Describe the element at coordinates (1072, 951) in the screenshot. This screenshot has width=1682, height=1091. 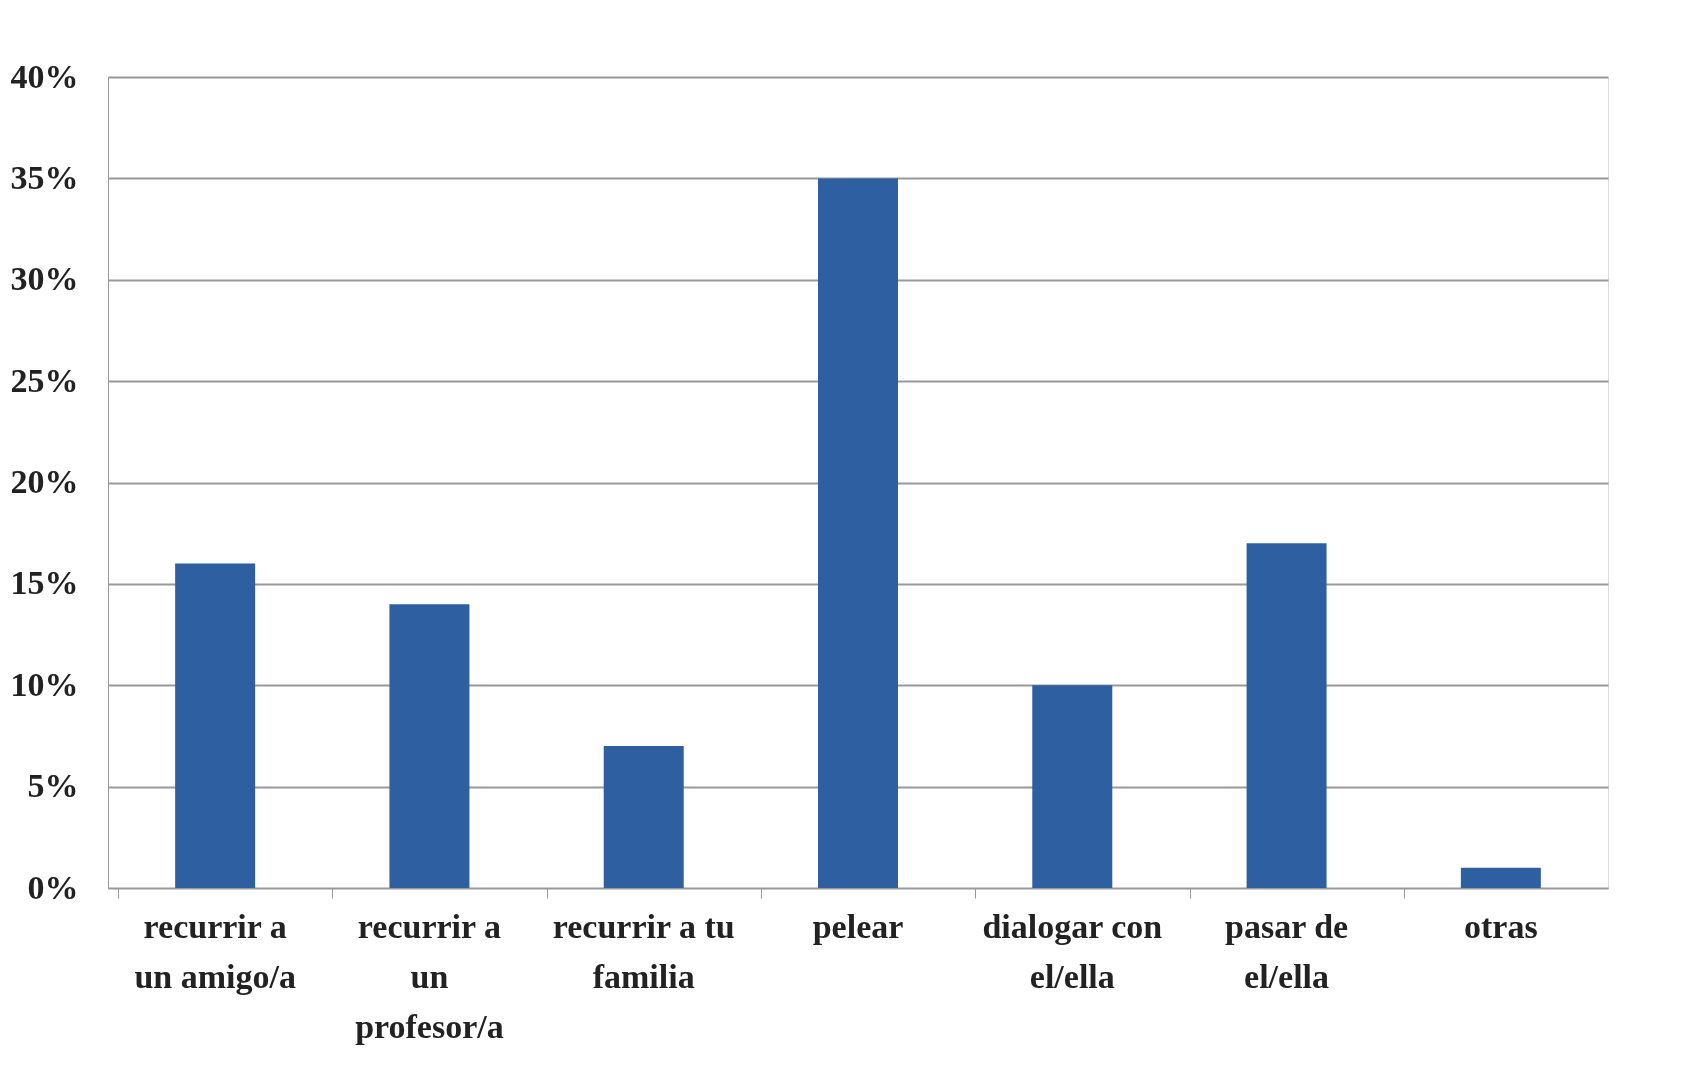
I see `x-tick-label: dialogar con el/ella` at that location.